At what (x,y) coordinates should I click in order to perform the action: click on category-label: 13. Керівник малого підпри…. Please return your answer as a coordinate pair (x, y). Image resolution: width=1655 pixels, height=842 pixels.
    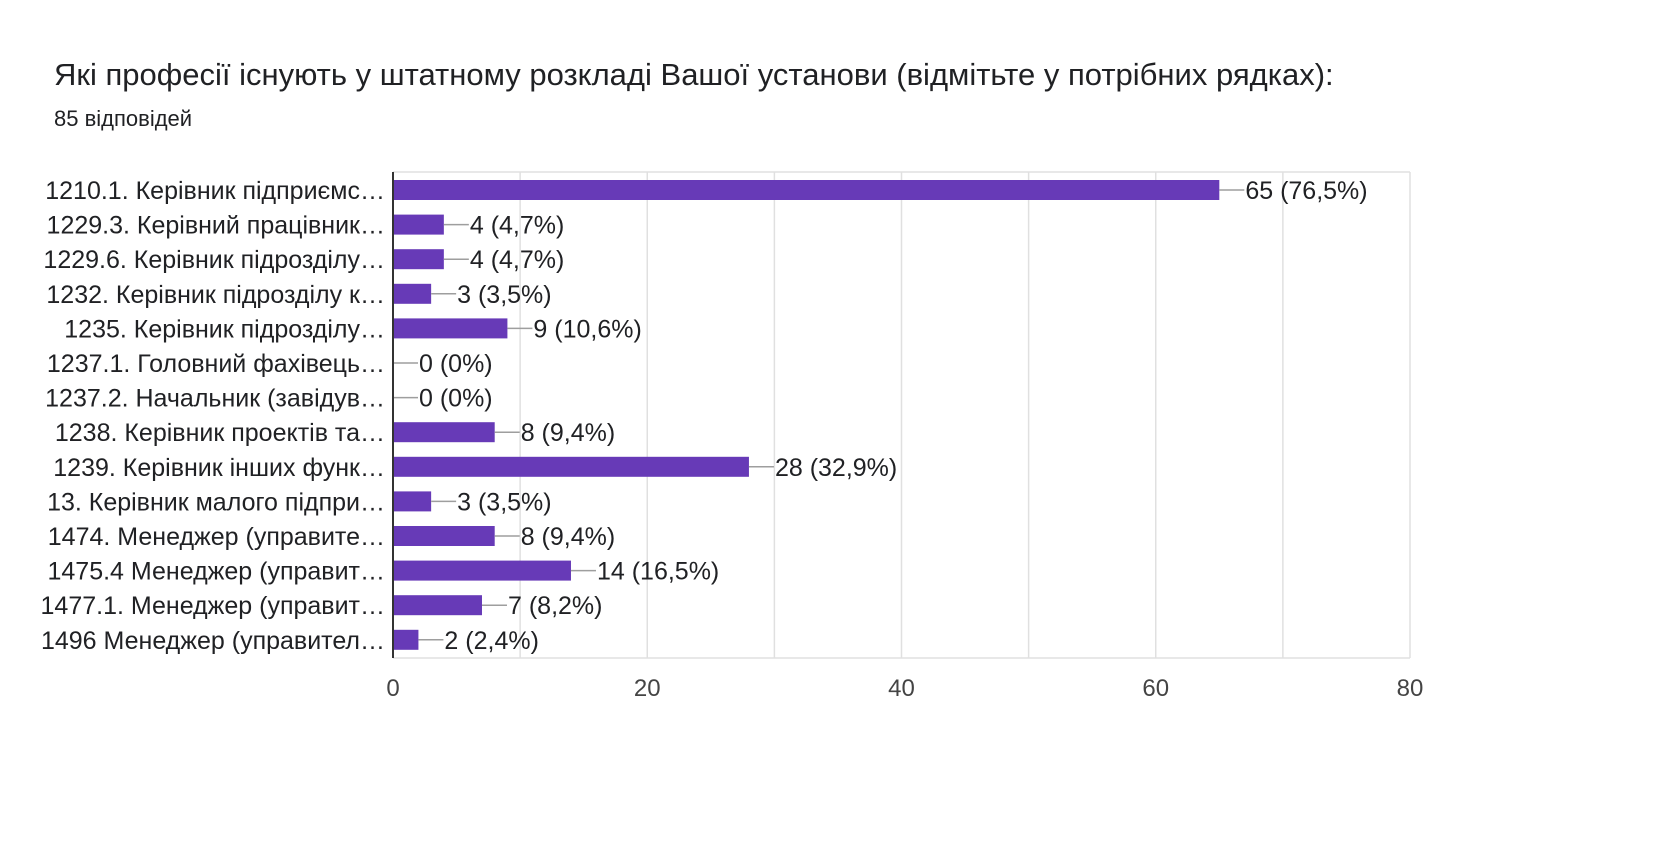
    Looking at the image, I should click on (216, 502).